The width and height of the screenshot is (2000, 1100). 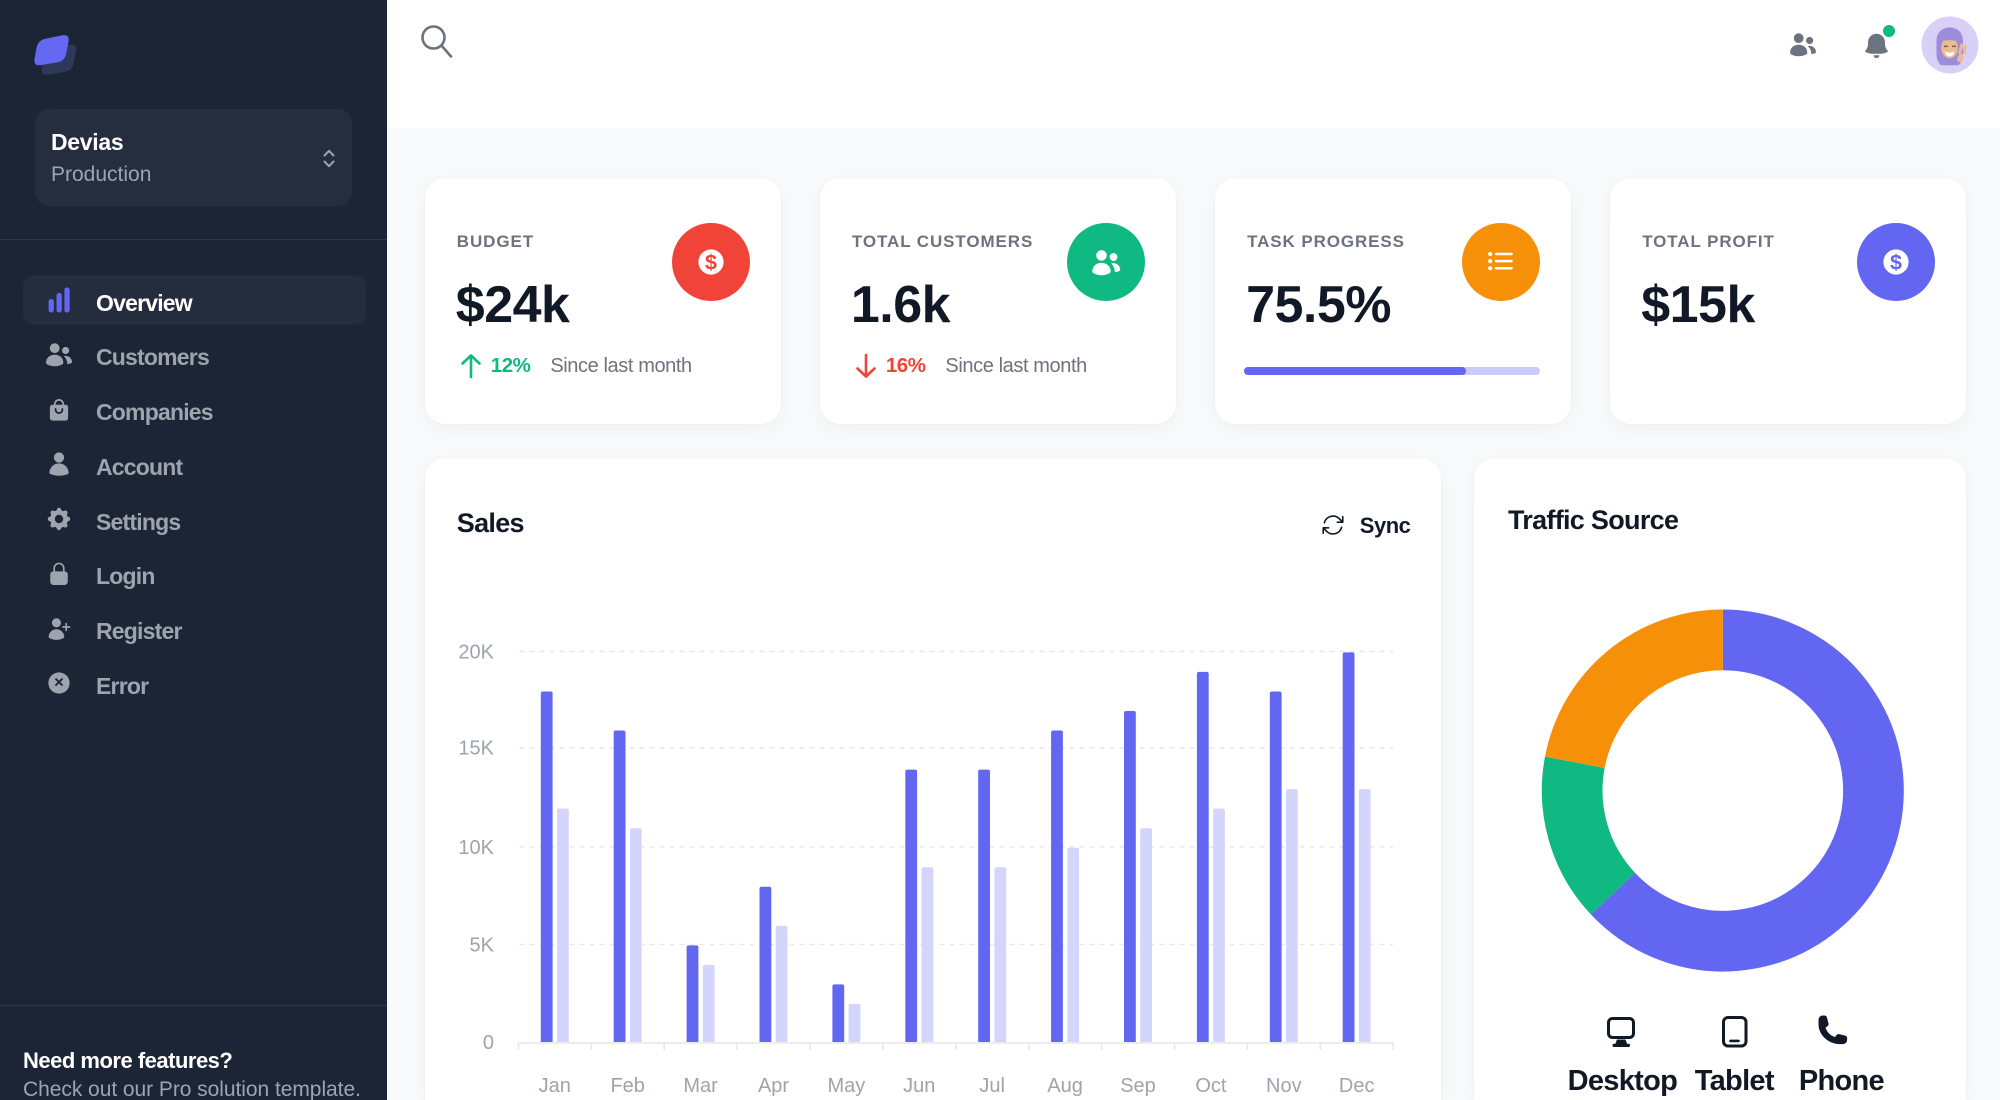 I want to click on svg-text: Jan, so click(x=555, y=1086).